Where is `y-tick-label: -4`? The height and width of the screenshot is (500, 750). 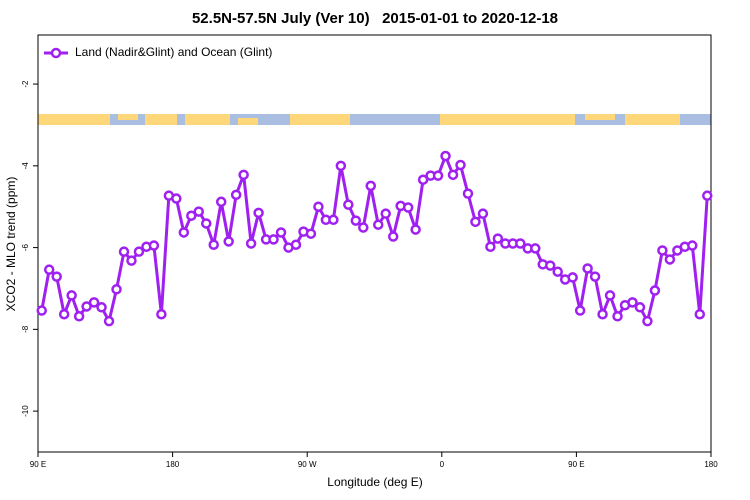 y-tick-label: -4 is located at coordinates (25, 166).